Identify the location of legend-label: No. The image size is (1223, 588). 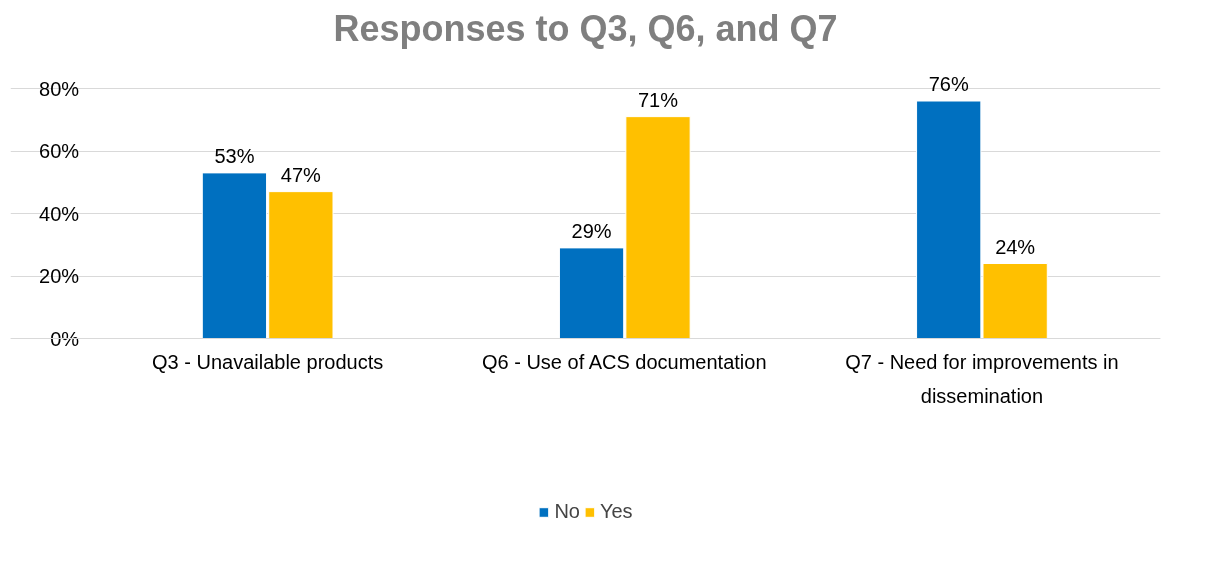
(567, 511).